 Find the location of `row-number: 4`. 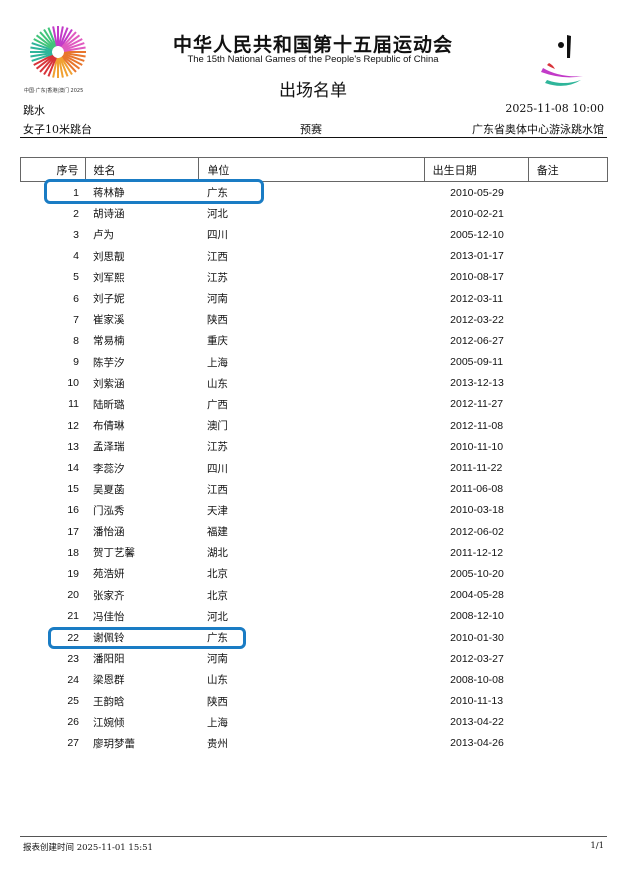

row-number: 4 is located at coordinates (76, 256).